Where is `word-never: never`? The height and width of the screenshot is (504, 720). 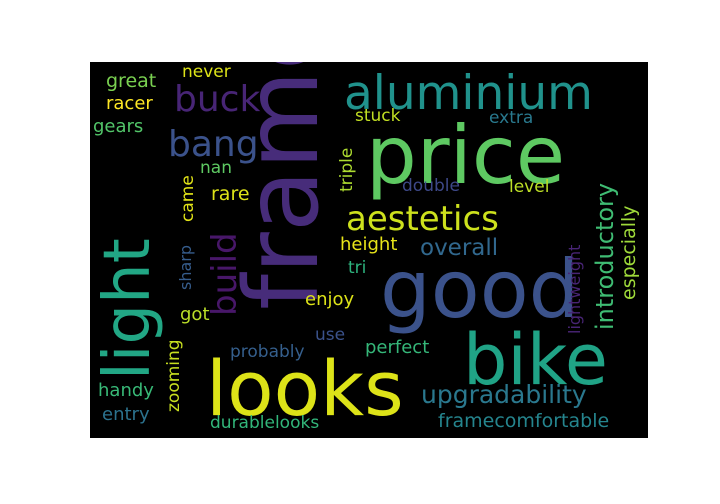
word-never: never is located at coordinates (206, 72).